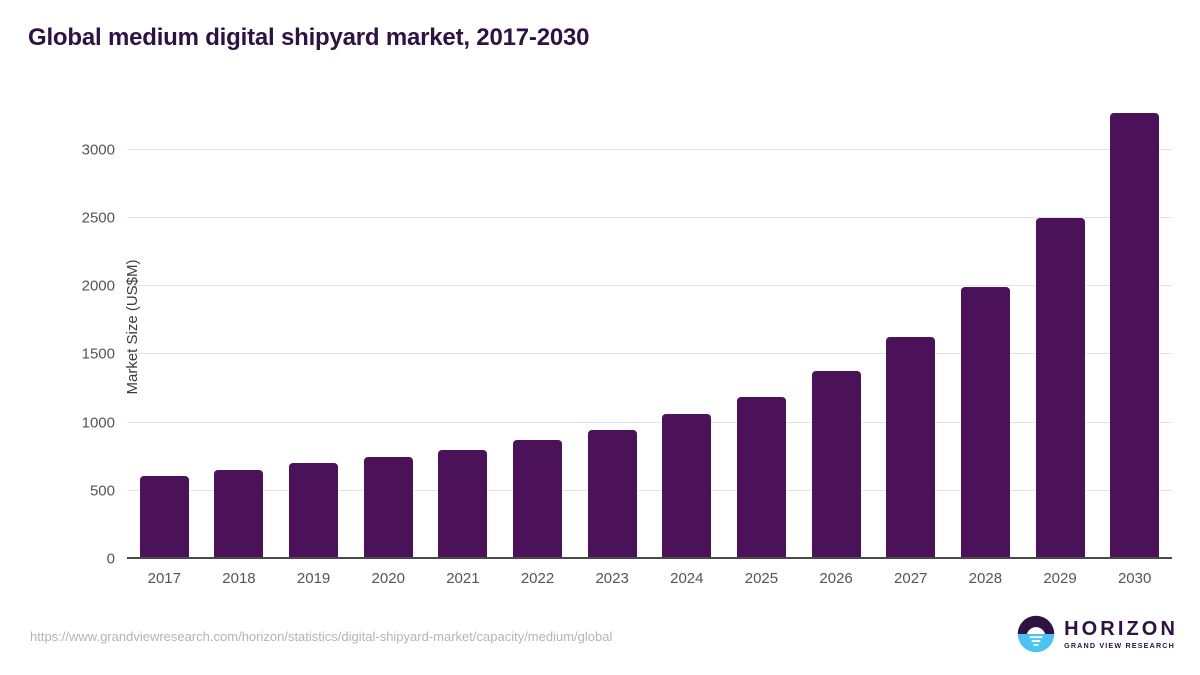 Image resolution: width=1200 pixels, height=675 pixels. I want to click on x-tick-label: 2020, so click(388, 578).